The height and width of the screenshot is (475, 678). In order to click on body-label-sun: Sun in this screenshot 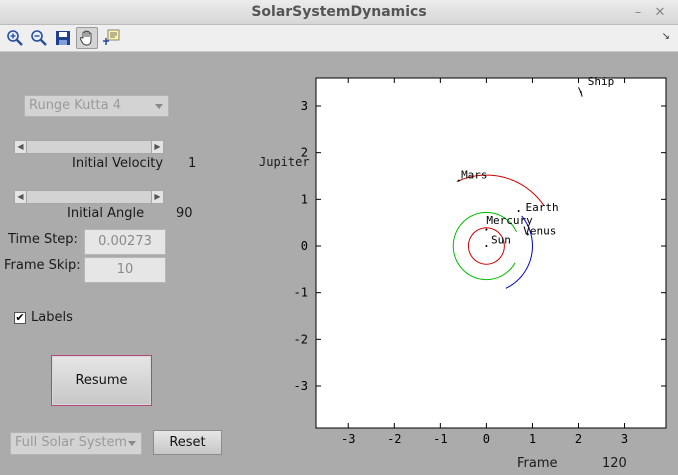, I will do `click(501, 240)`.